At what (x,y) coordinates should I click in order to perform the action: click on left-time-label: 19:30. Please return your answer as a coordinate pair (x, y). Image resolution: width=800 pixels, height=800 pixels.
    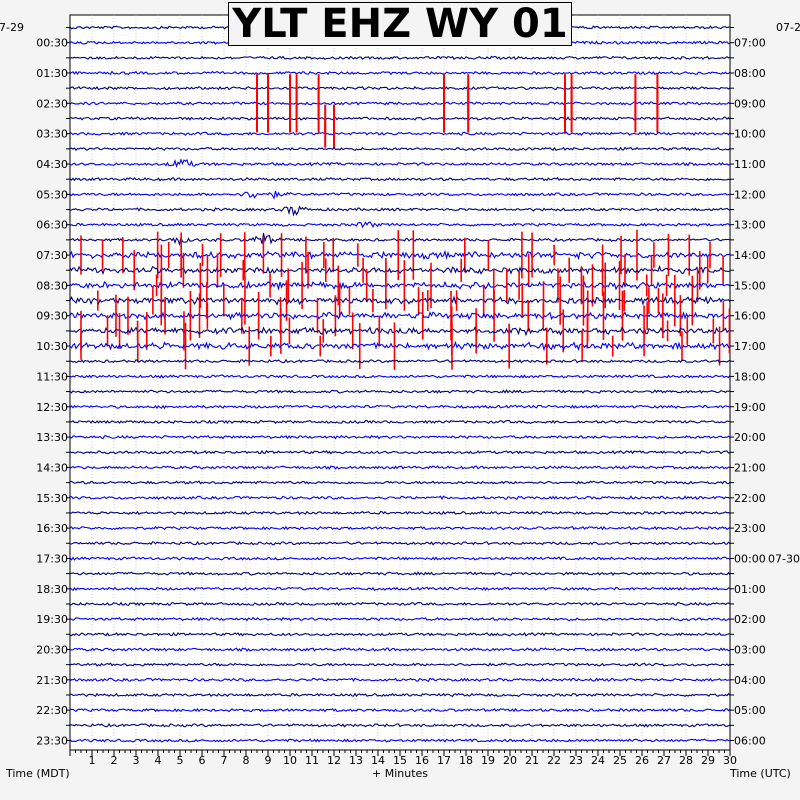
    Looking at the image, I should click on (52, 619).